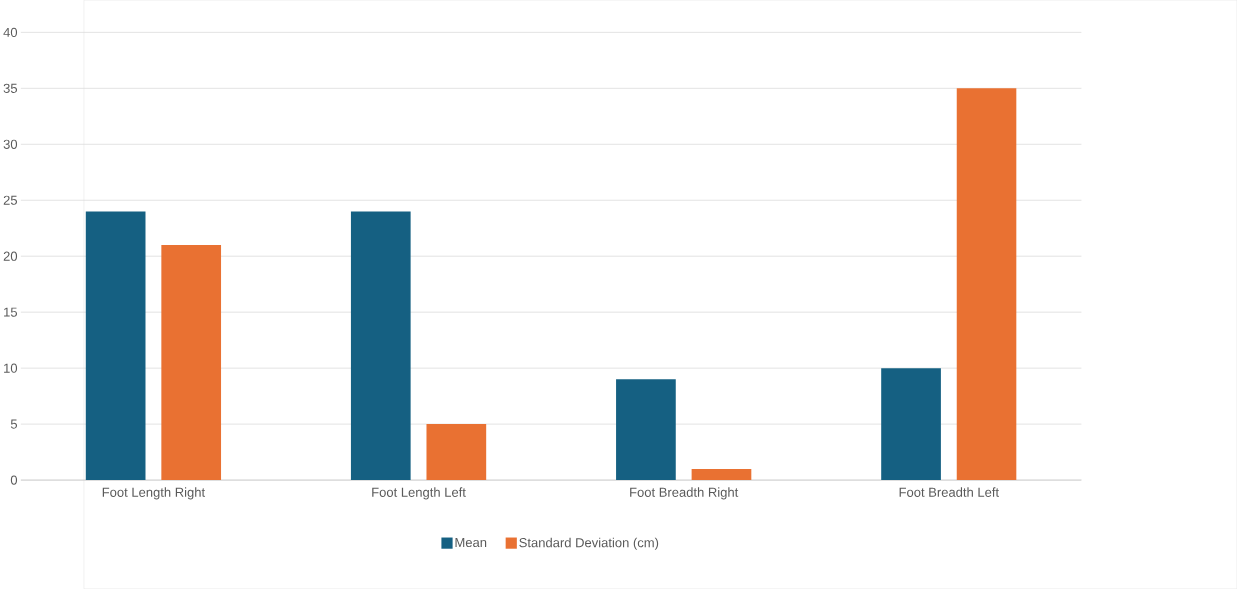 The height and width of the screenshot is (589, 1237). I want to click on legend-label: Standard Deviation (cm), so click(589, 543).